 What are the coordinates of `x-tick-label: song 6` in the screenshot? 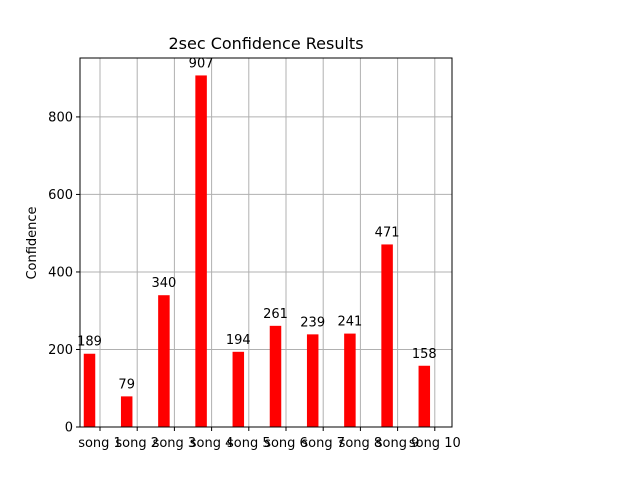 It's located at (286, 443).